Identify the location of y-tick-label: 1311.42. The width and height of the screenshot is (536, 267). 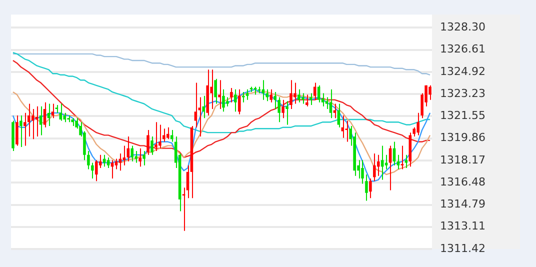
(463, 248).